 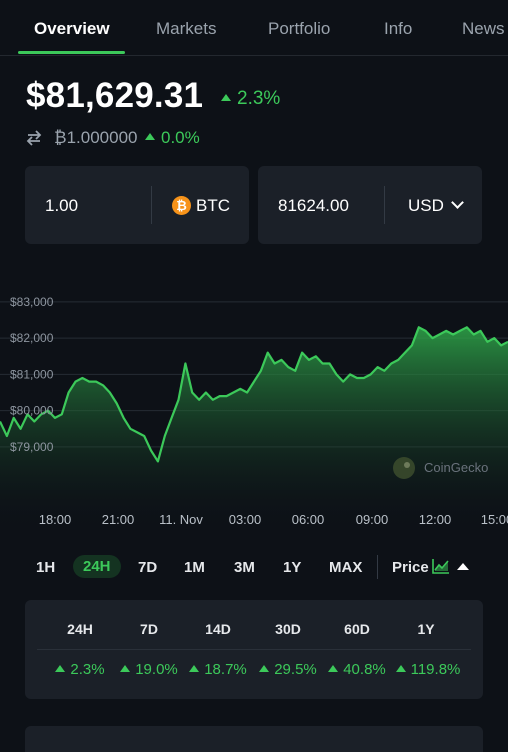 What do you see at coordinates (372, 519) in the screenshot?
I see `x-tick-label: 09:00` at bounding box center [372, 519].